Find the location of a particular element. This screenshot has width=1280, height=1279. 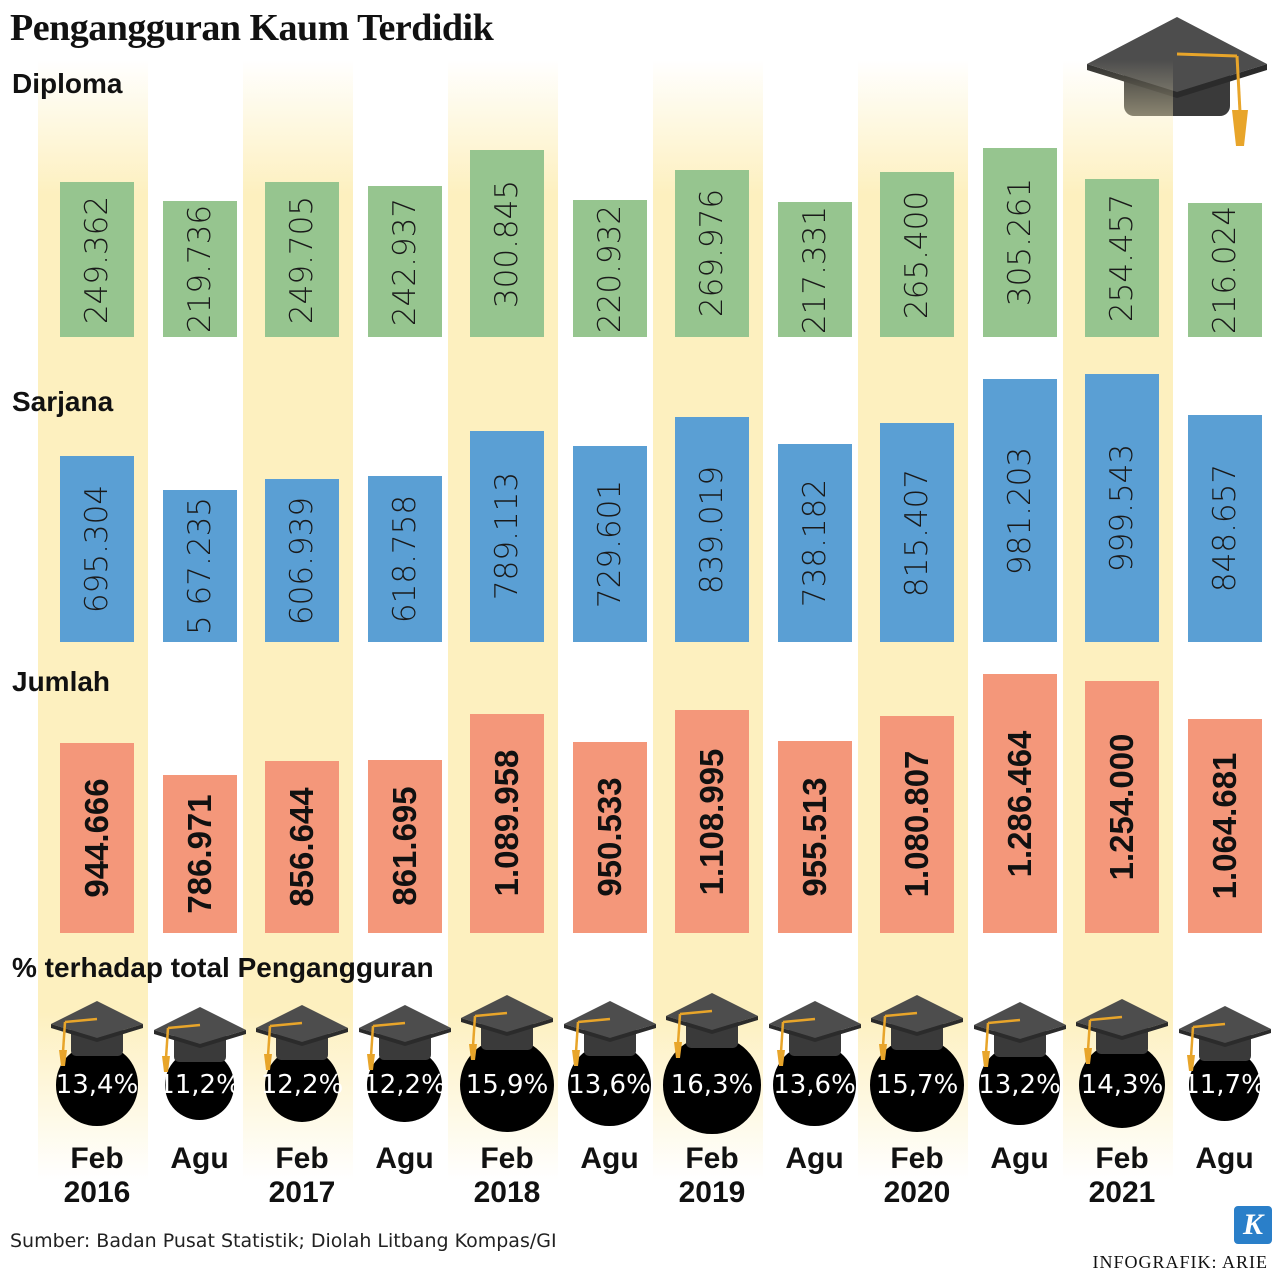

diploma-bar: 242.937 is located at coordinates (404, 261).